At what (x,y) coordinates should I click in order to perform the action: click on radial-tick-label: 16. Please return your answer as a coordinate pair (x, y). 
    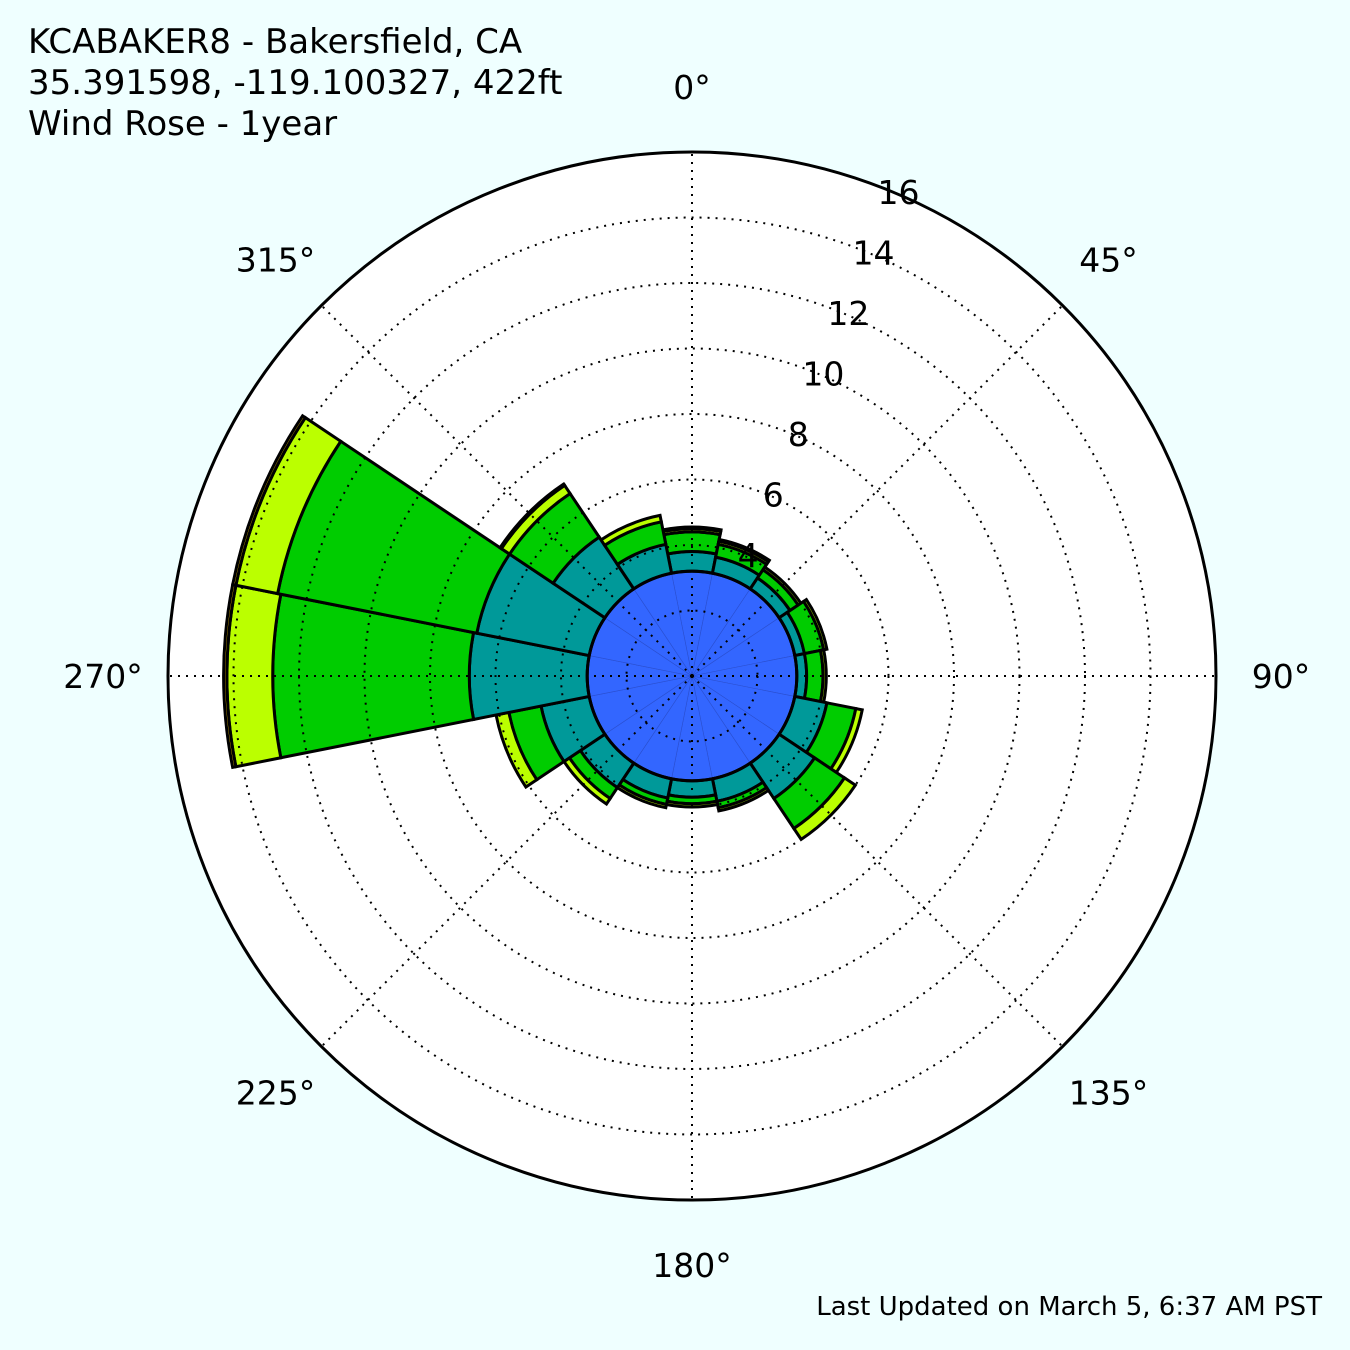
    Looking at the image, I should click on (899, 192).